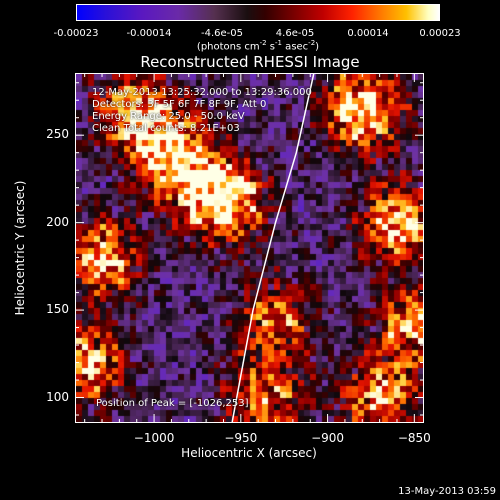  What do you see at coordinates (166, 128) in the screenshot?
I see `annotation-clean: Clean Total counts: 8.21E+03` at bounding box center [166, 128].